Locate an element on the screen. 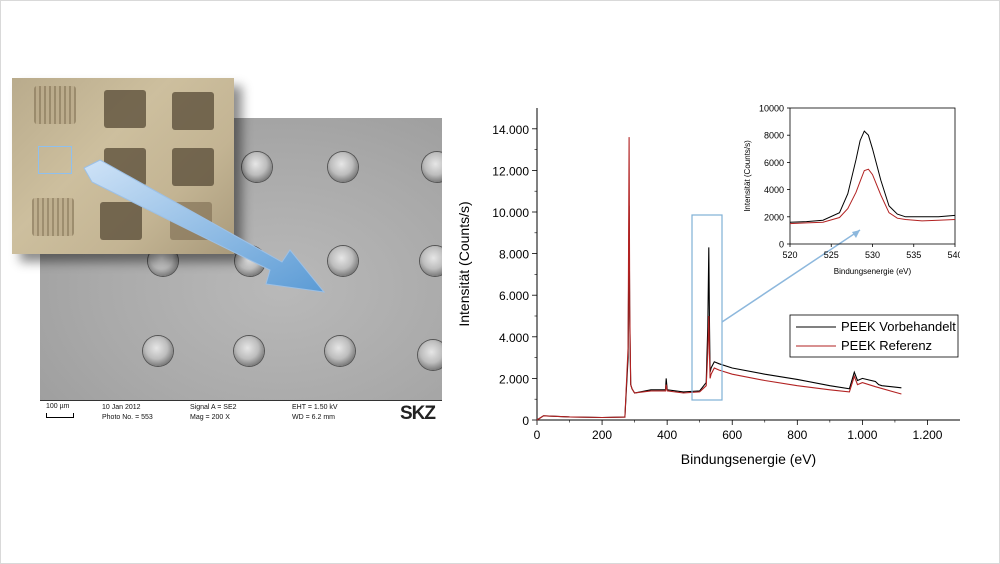 The width and height of the screenshot is (1000, 564). highlight-box is located at coordinates (55, 160).